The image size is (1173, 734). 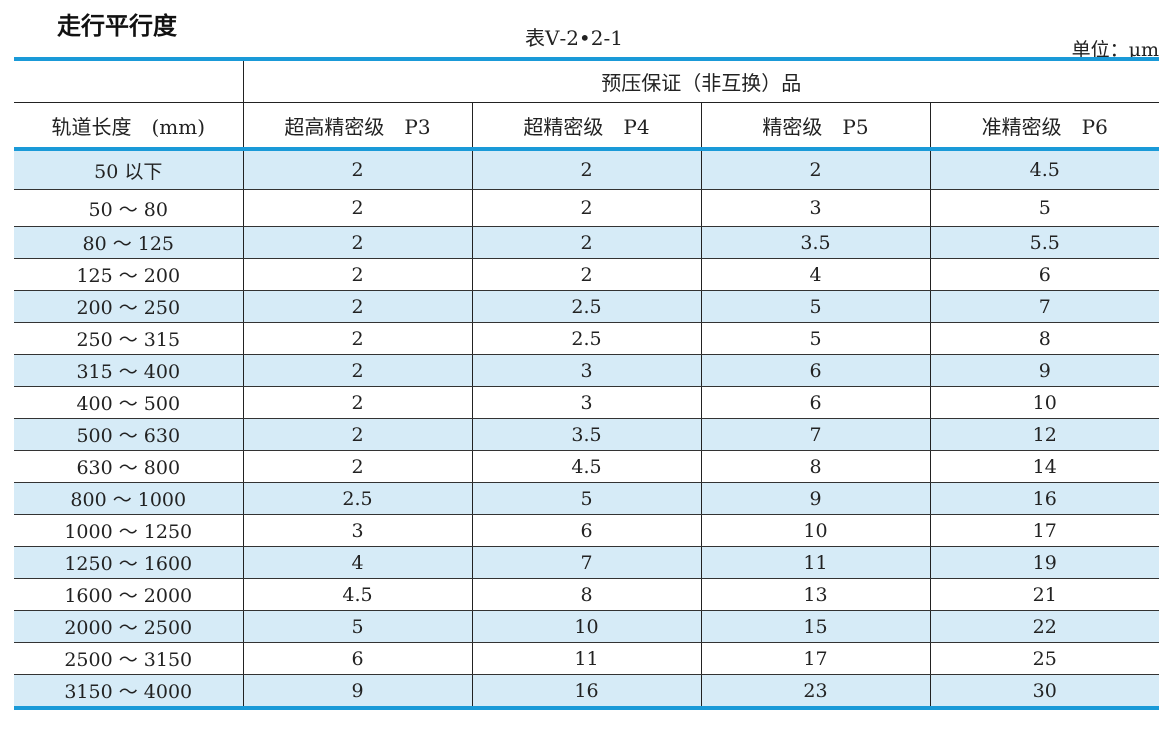 I want to click on p5-cell: 10, so click(x=815, y=530).